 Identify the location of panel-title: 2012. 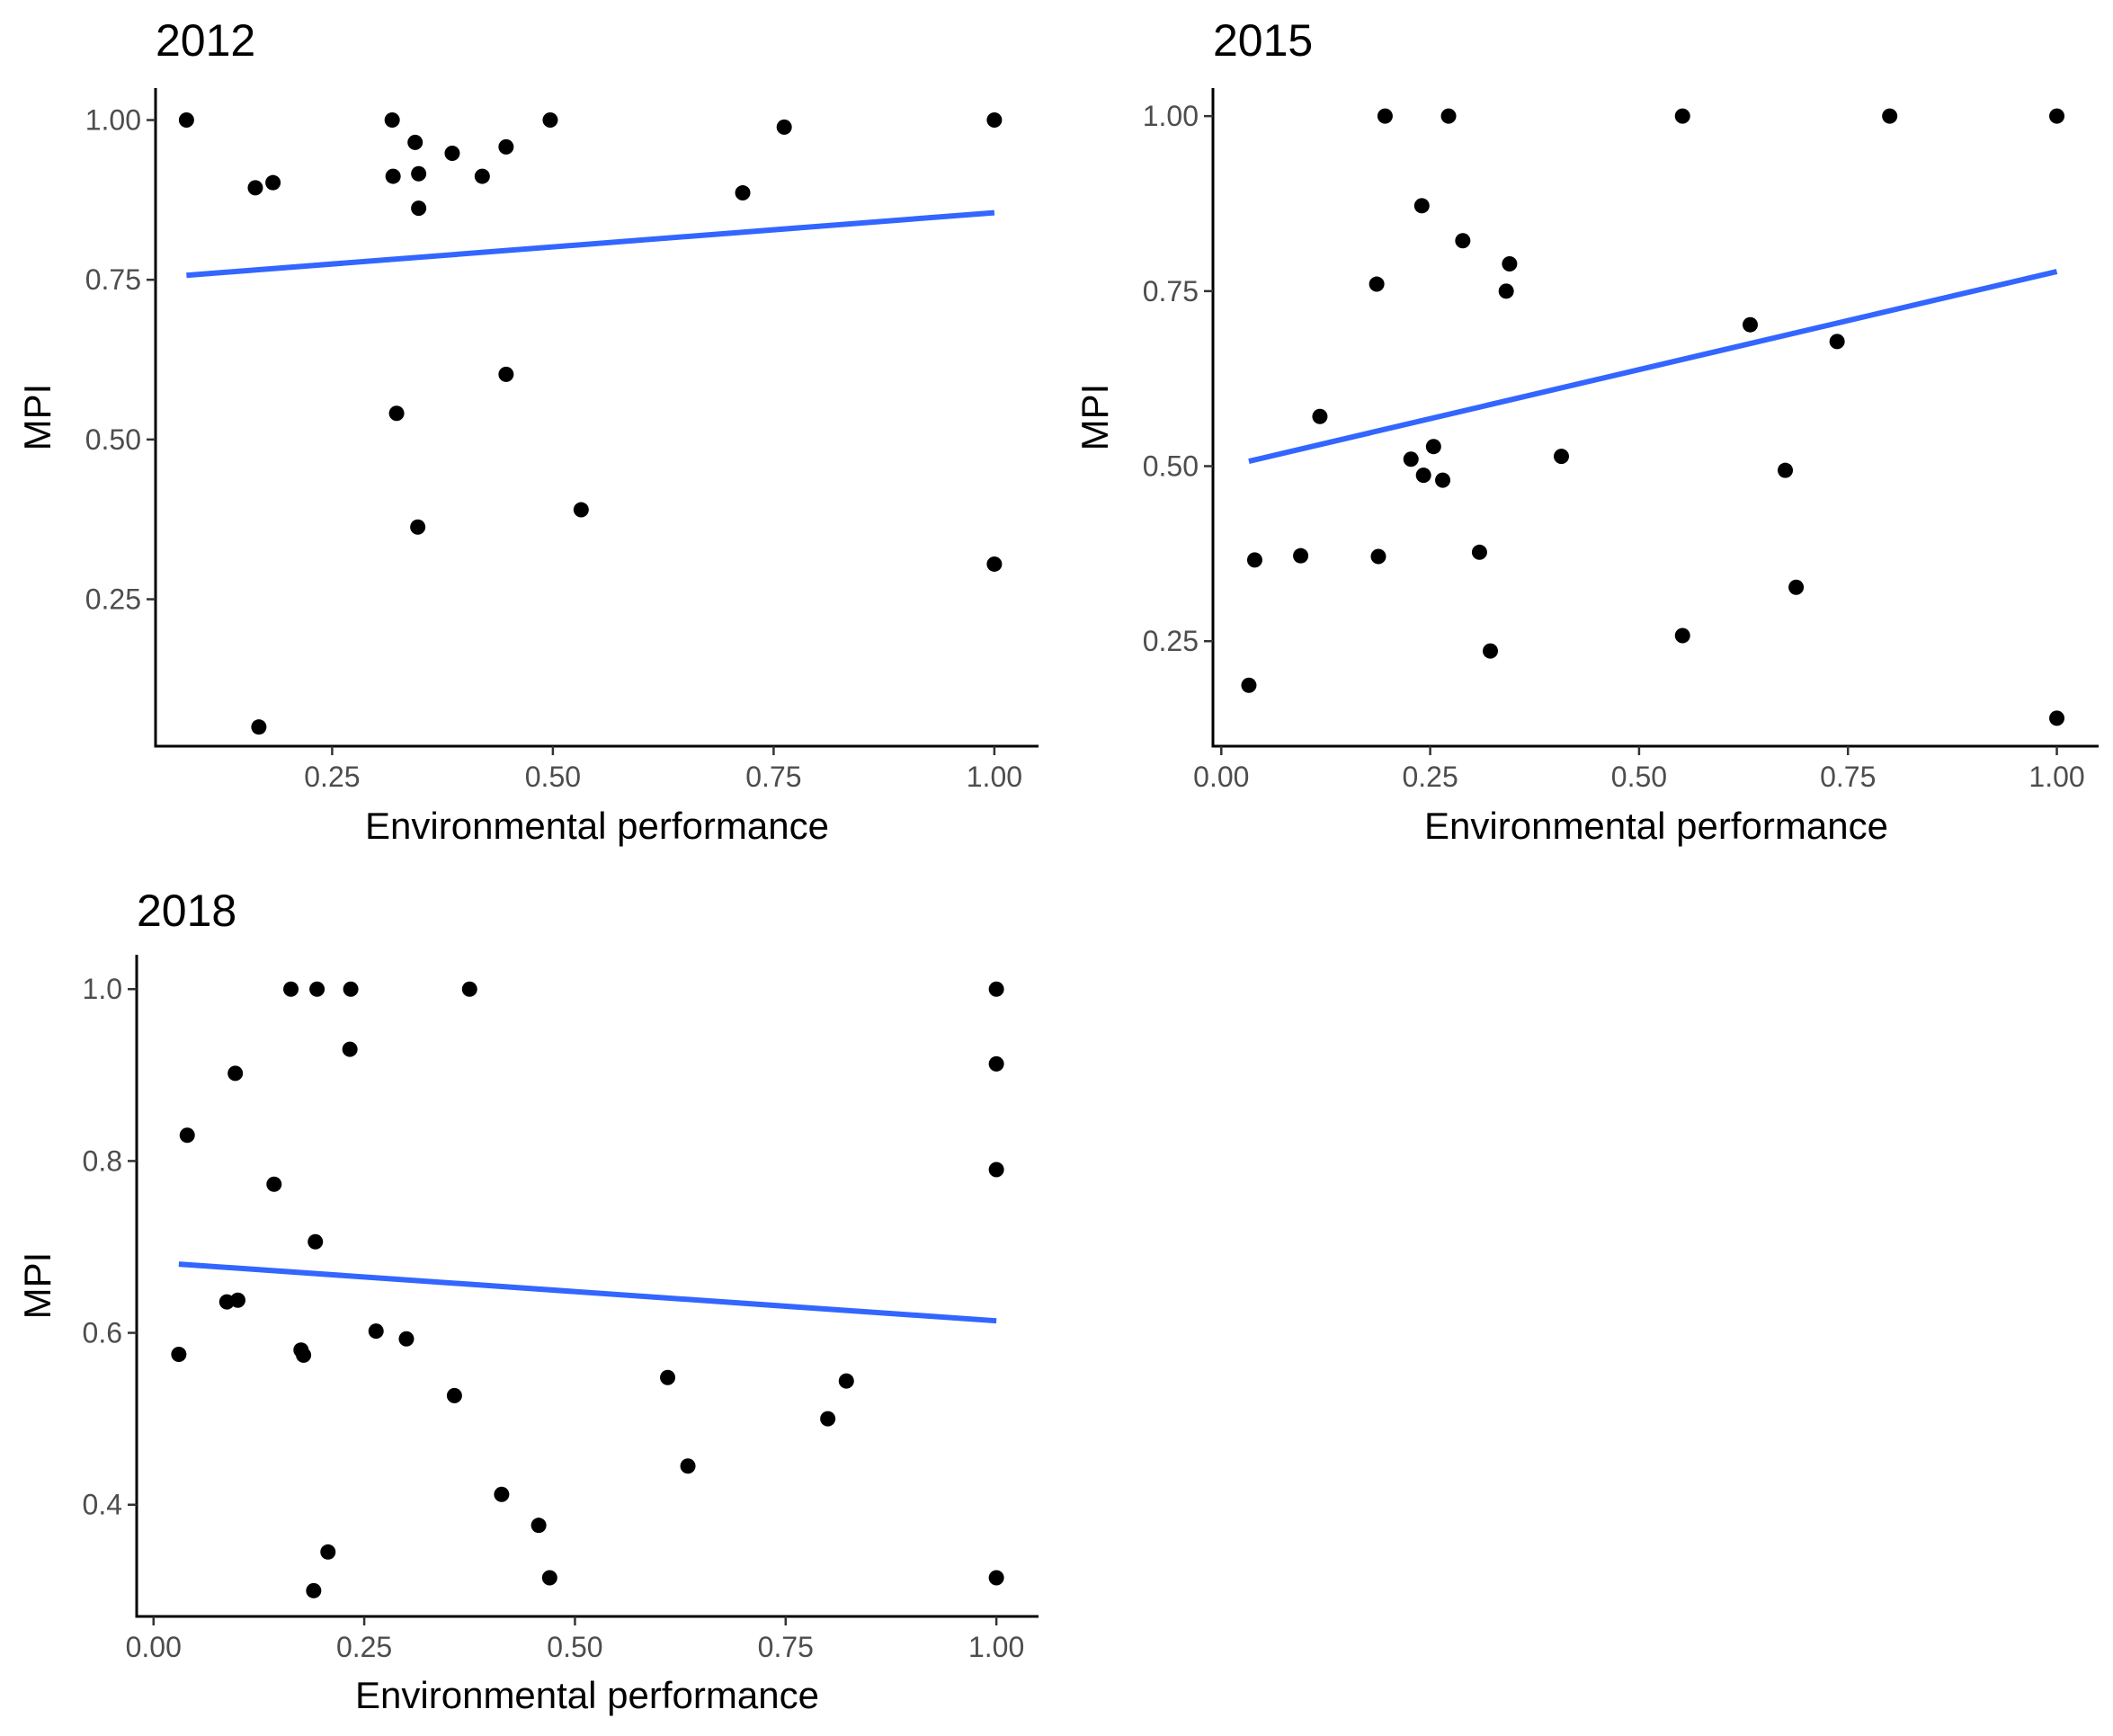
(206, 40).